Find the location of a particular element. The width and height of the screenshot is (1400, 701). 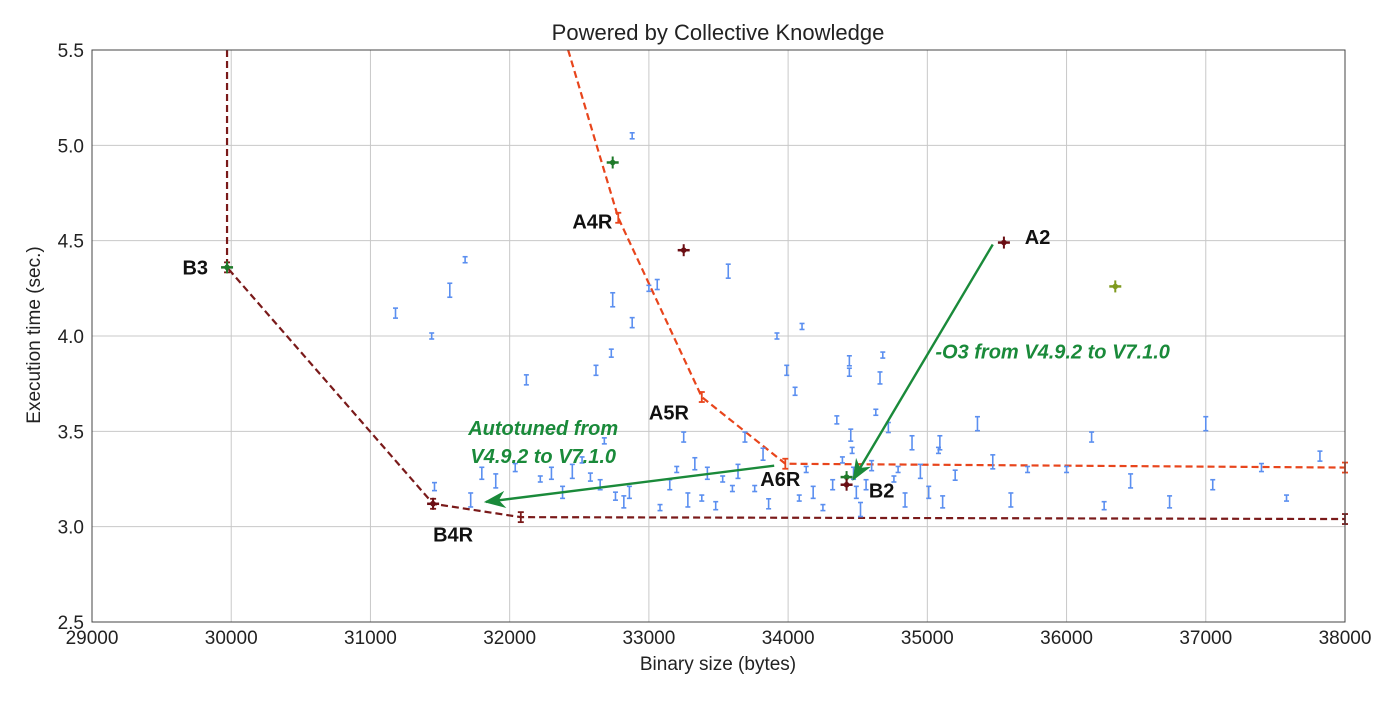

chart-title: Powered by Collective Knowledge is located at coordinates (718, 32).